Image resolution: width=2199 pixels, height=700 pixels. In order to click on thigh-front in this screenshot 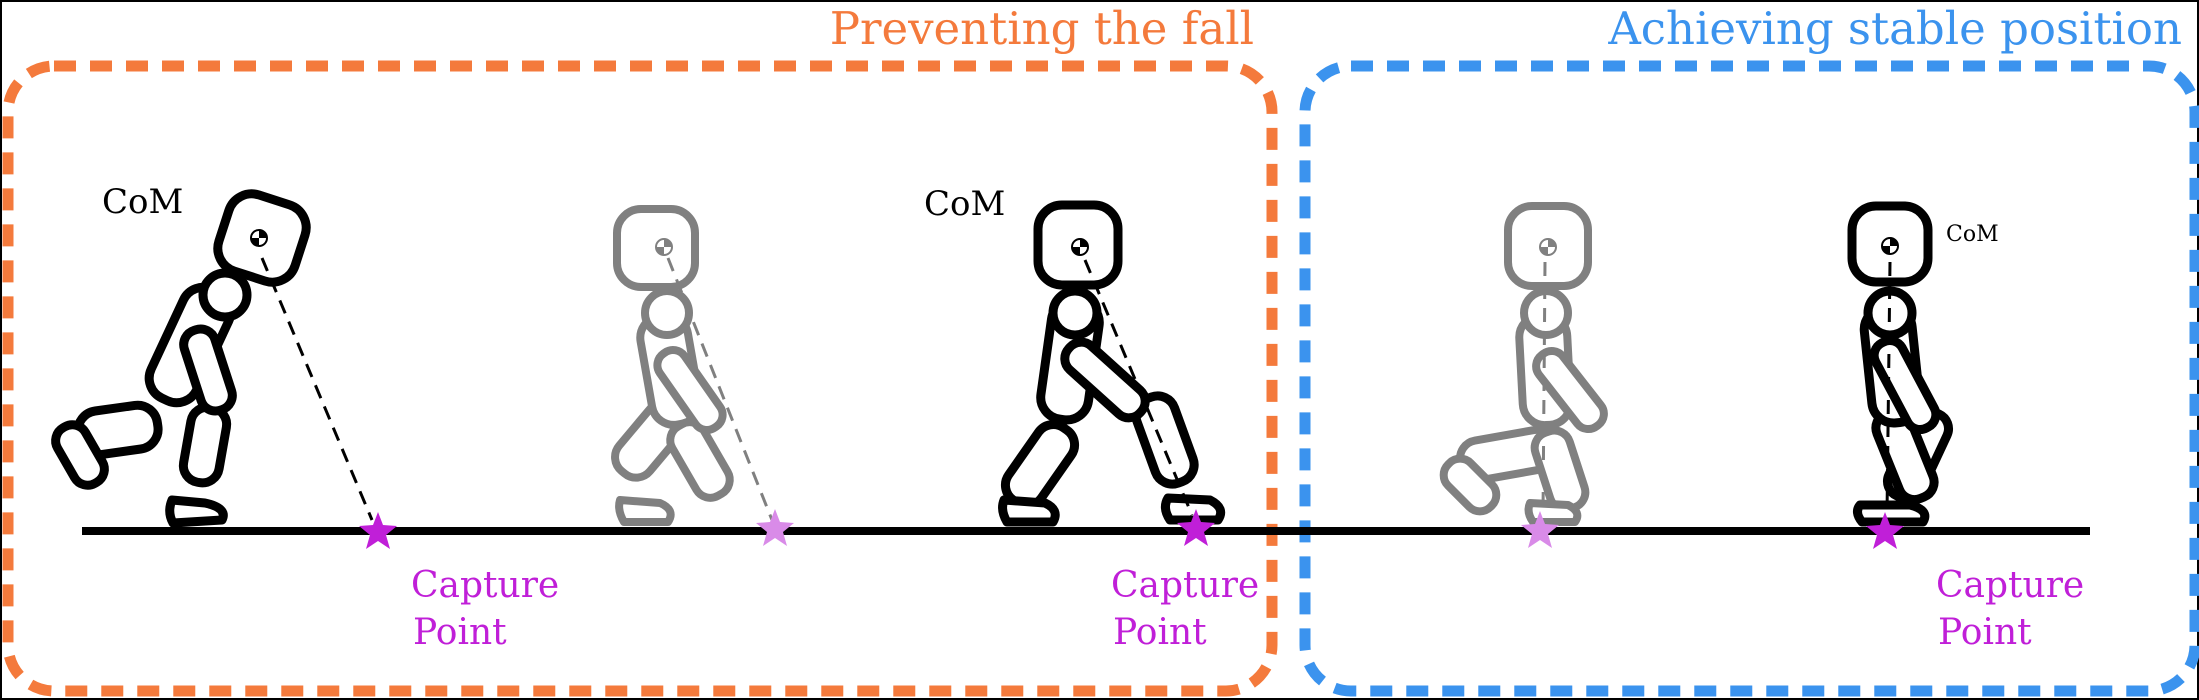, I will do `click(205, 445)`.